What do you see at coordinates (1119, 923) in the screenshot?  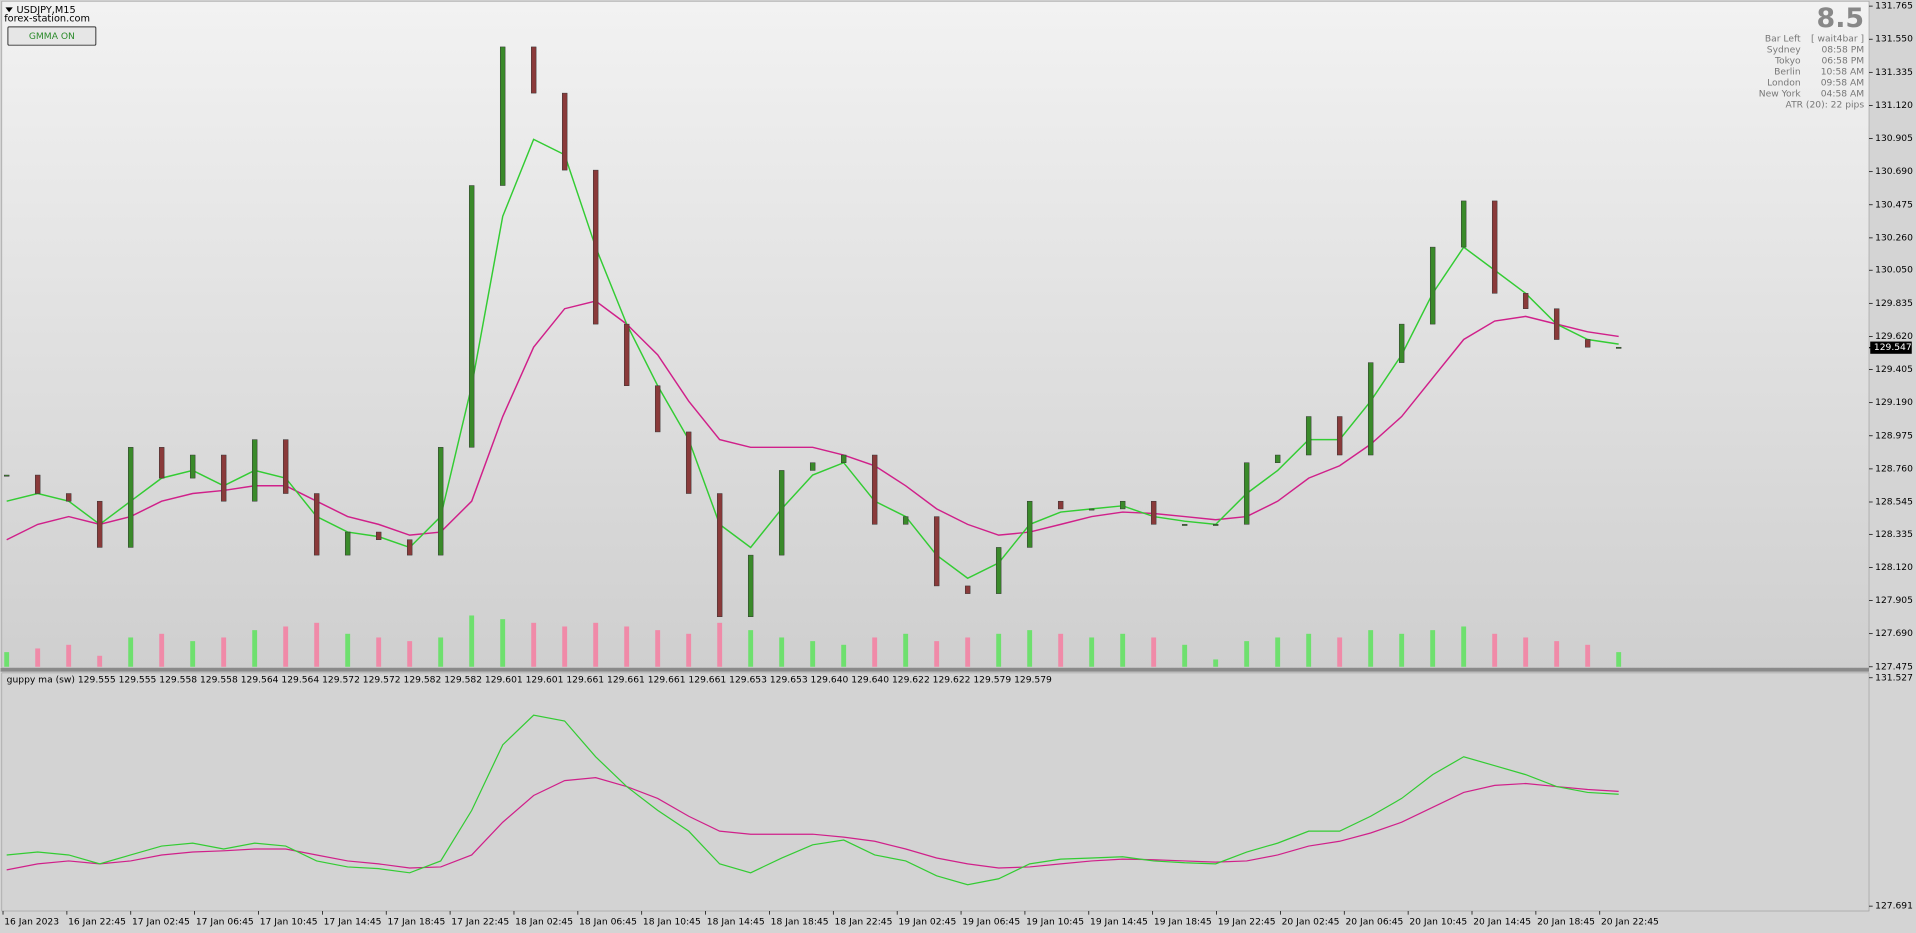 I see `x-tick-label: 19 Jan 14:45` at bounding box center [1119, 923].